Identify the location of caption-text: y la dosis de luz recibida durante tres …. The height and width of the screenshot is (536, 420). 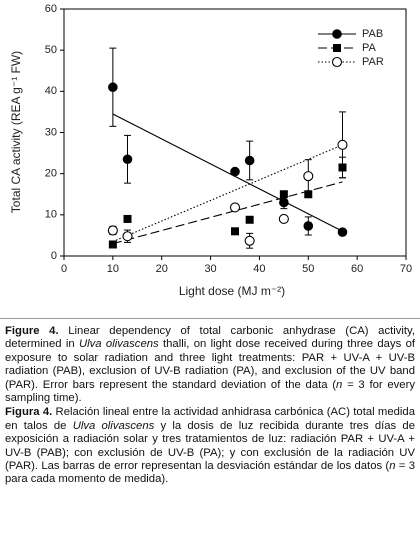
(210, 446).